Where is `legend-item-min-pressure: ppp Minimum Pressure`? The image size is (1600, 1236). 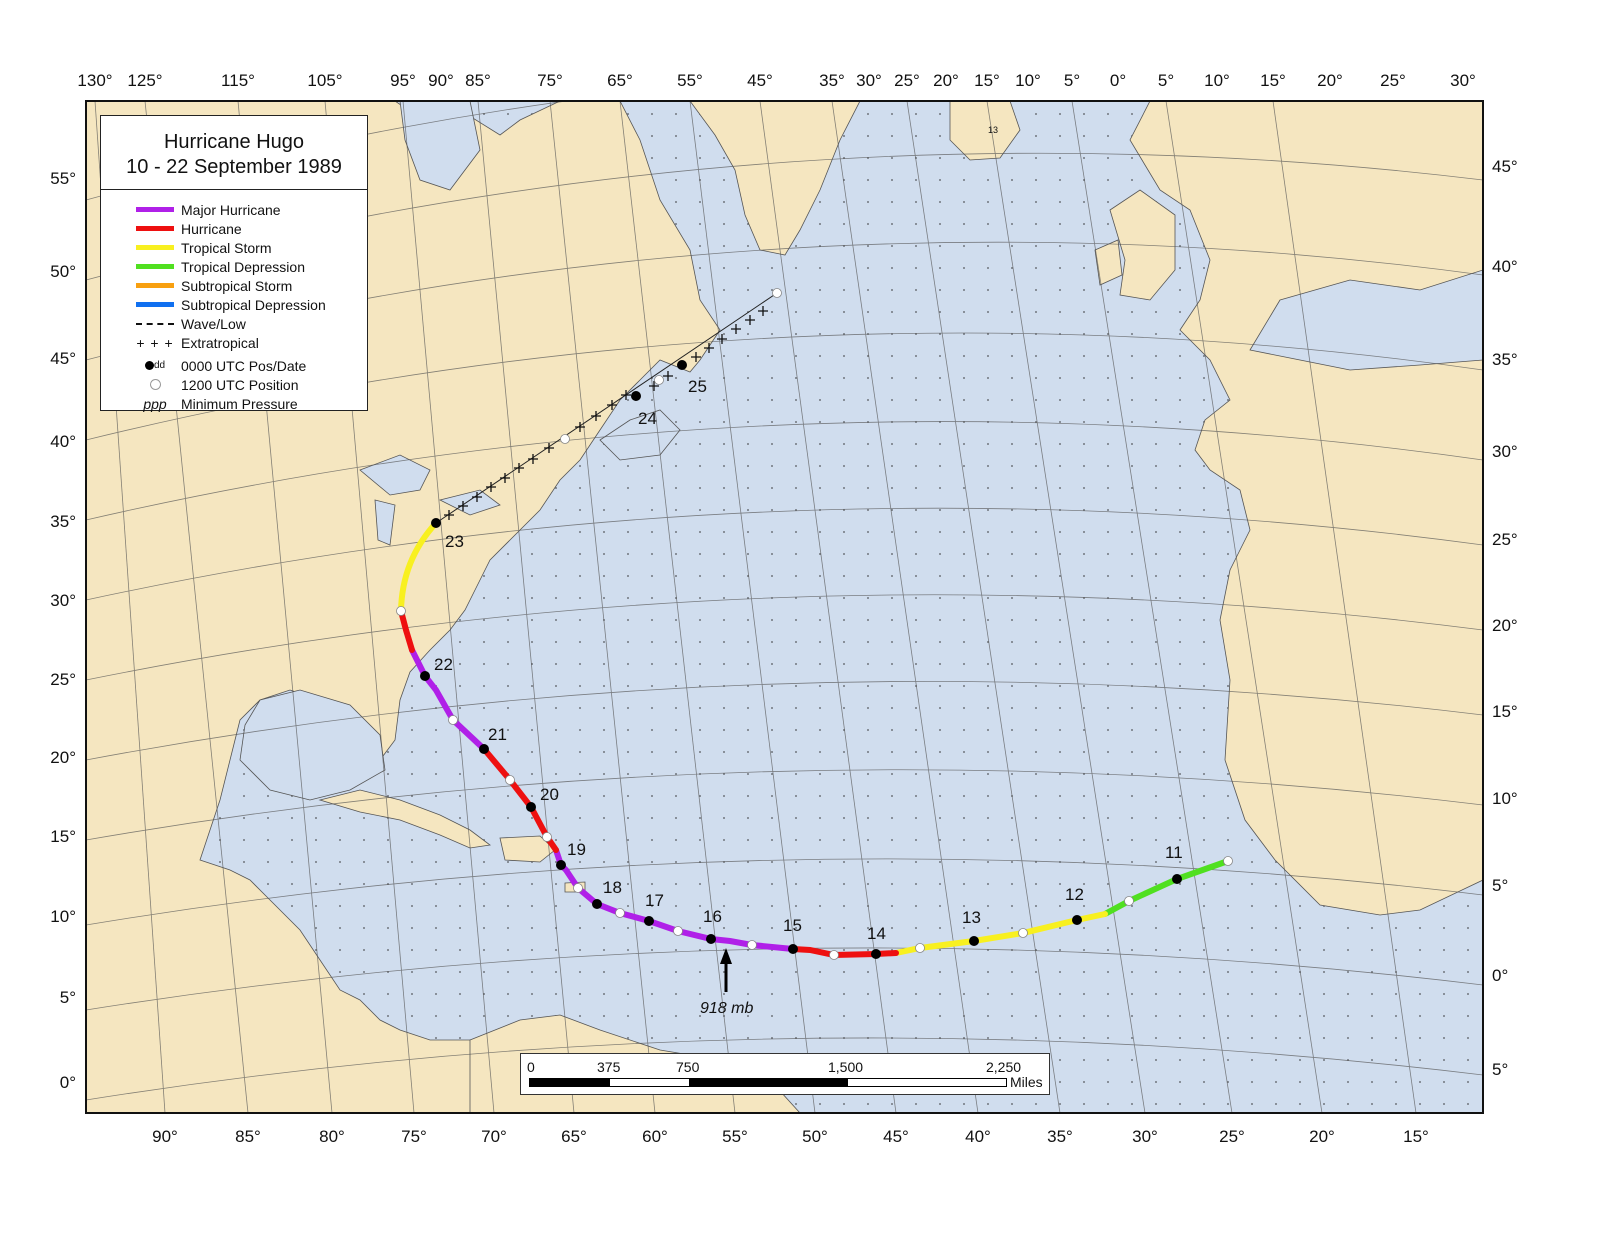 legend-item-min-pressure: ppp Minimum Pressure is located at coordinates (234, 403).